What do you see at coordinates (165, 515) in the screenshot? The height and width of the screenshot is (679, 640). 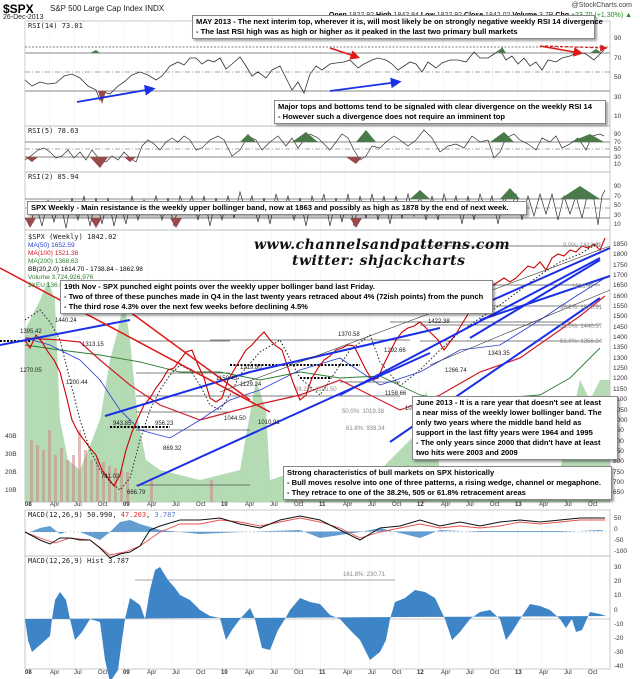 I see `macd-hist-value: 3.787` at bounding box center [165, 515].